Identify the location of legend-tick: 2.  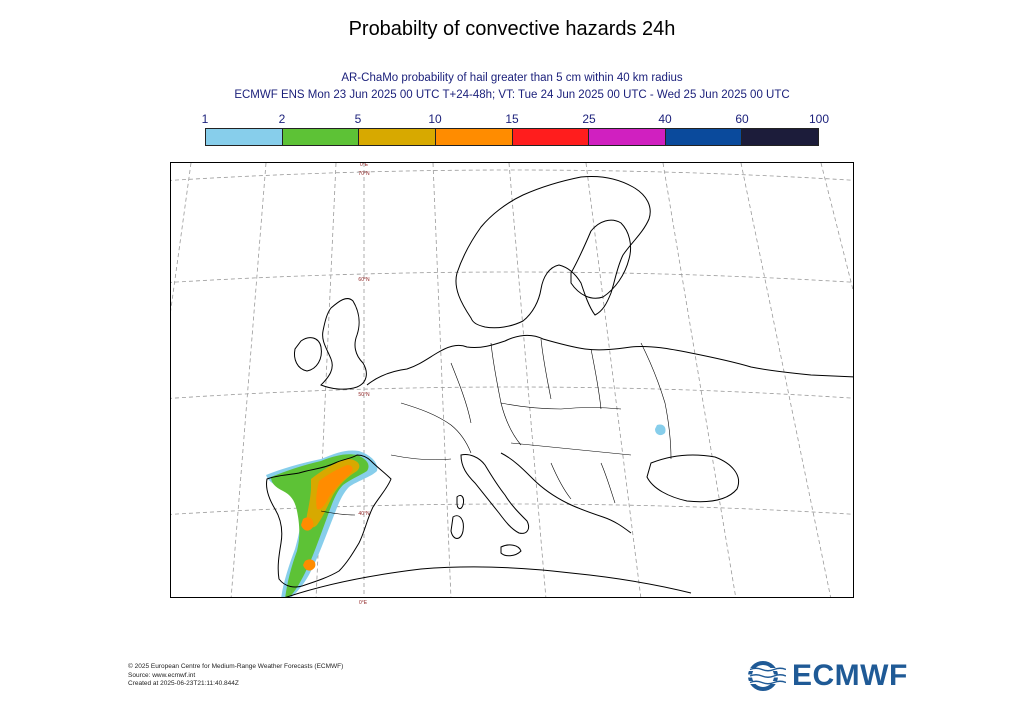
(282, 119).